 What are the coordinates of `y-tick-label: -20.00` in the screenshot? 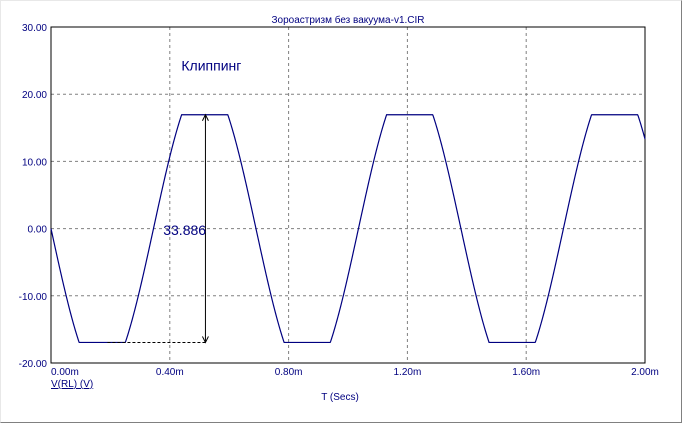 It's located at (33, 364).